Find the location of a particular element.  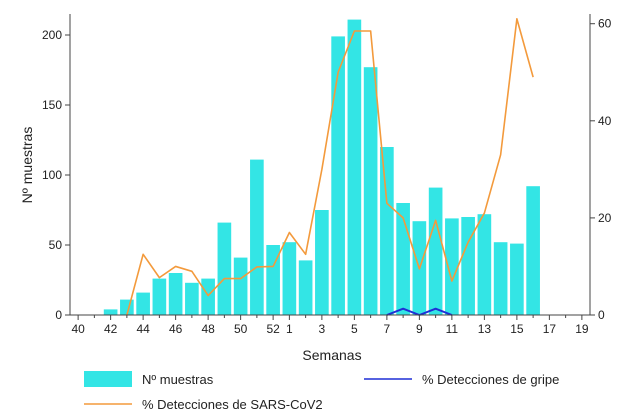

x-tick-label-19: 19 is located at coordinates (582, 329).